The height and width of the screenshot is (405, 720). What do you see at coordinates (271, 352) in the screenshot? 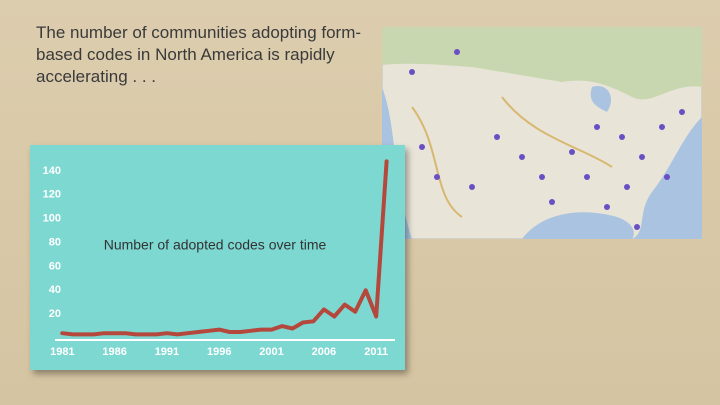
I see `x-tick-label: 2001` at bounding box center [271, 352].